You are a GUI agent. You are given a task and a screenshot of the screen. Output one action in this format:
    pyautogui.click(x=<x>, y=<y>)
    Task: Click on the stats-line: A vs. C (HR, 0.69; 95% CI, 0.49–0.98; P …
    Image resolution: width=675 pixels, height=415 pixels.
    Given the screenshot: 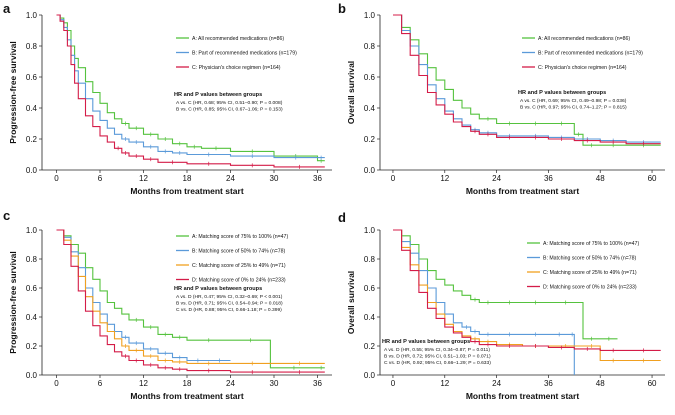 What is the action you would take?
    pyautogui.click(x=573, y=101)
    